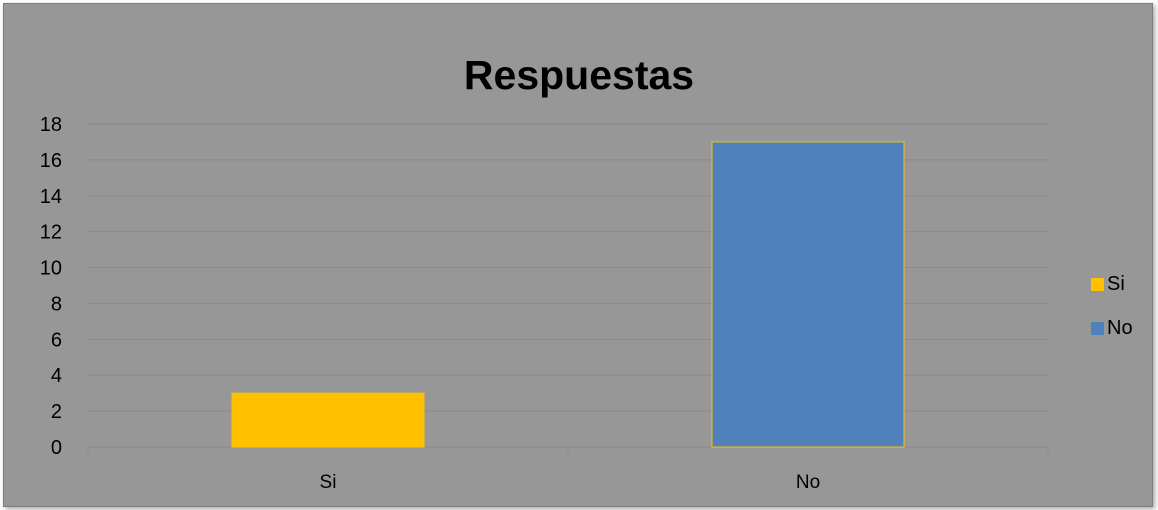 The height and width of the screenshot is (510, 1158). What do you see at coordinates (56, 448) in the screenshot?
I see `y-tick-label: 0` at bounding box center [56, 448].